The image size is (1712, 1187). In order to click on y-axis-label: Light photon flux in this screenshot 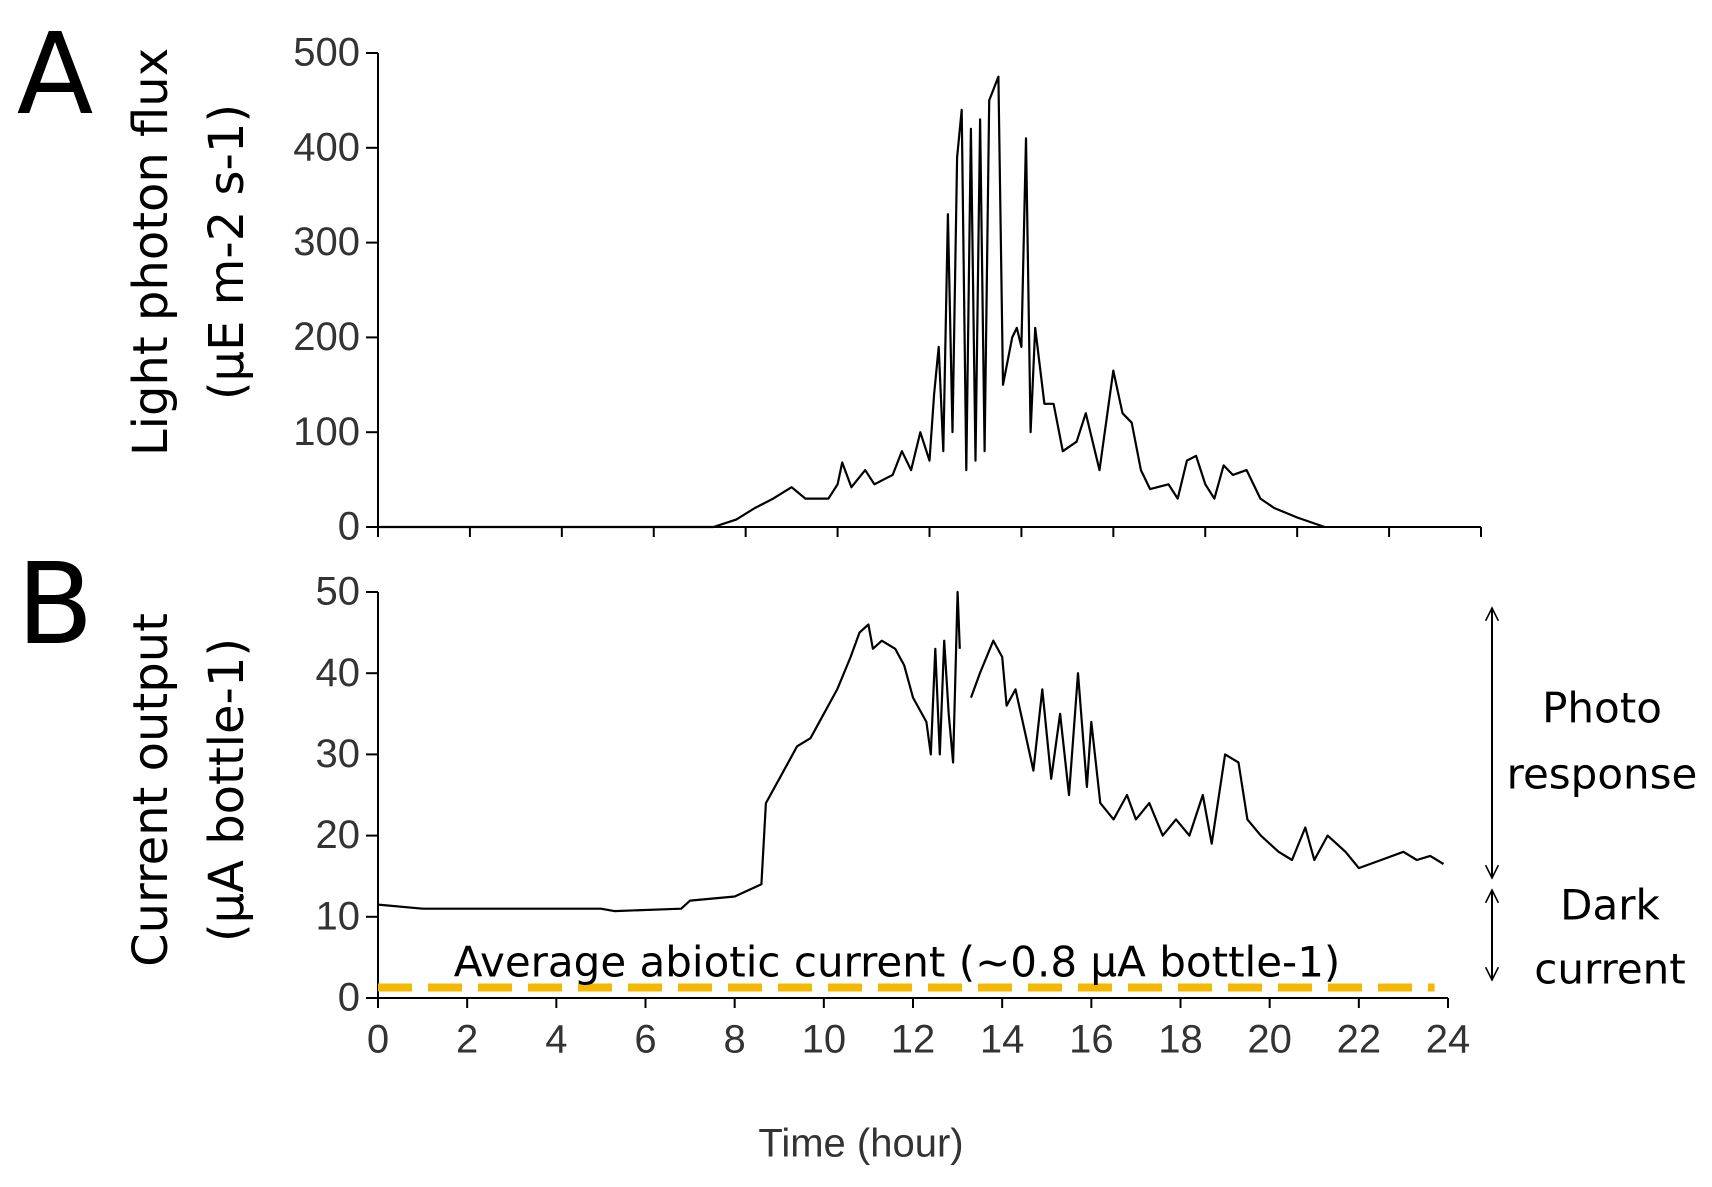, I will do `click(151, 252)`.